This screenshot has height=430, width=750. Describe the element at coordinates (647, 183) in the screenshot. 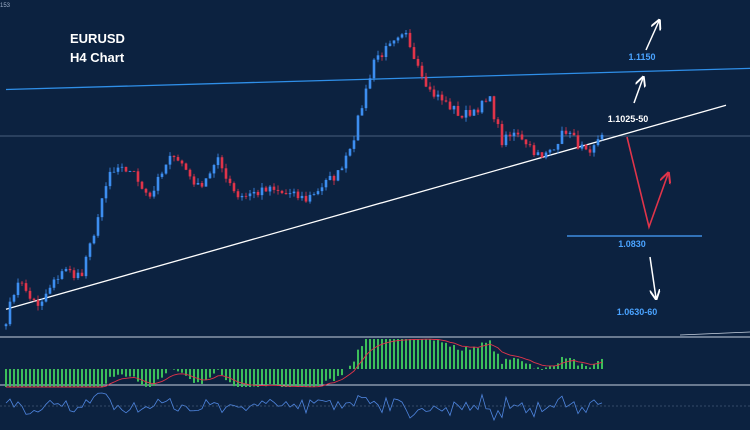

I see `down-up-arrow` at that location.